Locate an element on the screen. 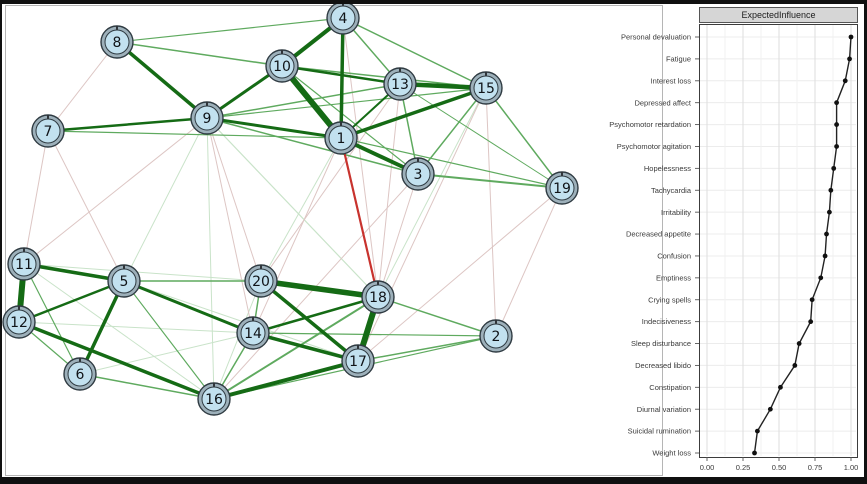 This screenshot has width=867, height=484. node-label: 8 is located at coordinates (117, 43).